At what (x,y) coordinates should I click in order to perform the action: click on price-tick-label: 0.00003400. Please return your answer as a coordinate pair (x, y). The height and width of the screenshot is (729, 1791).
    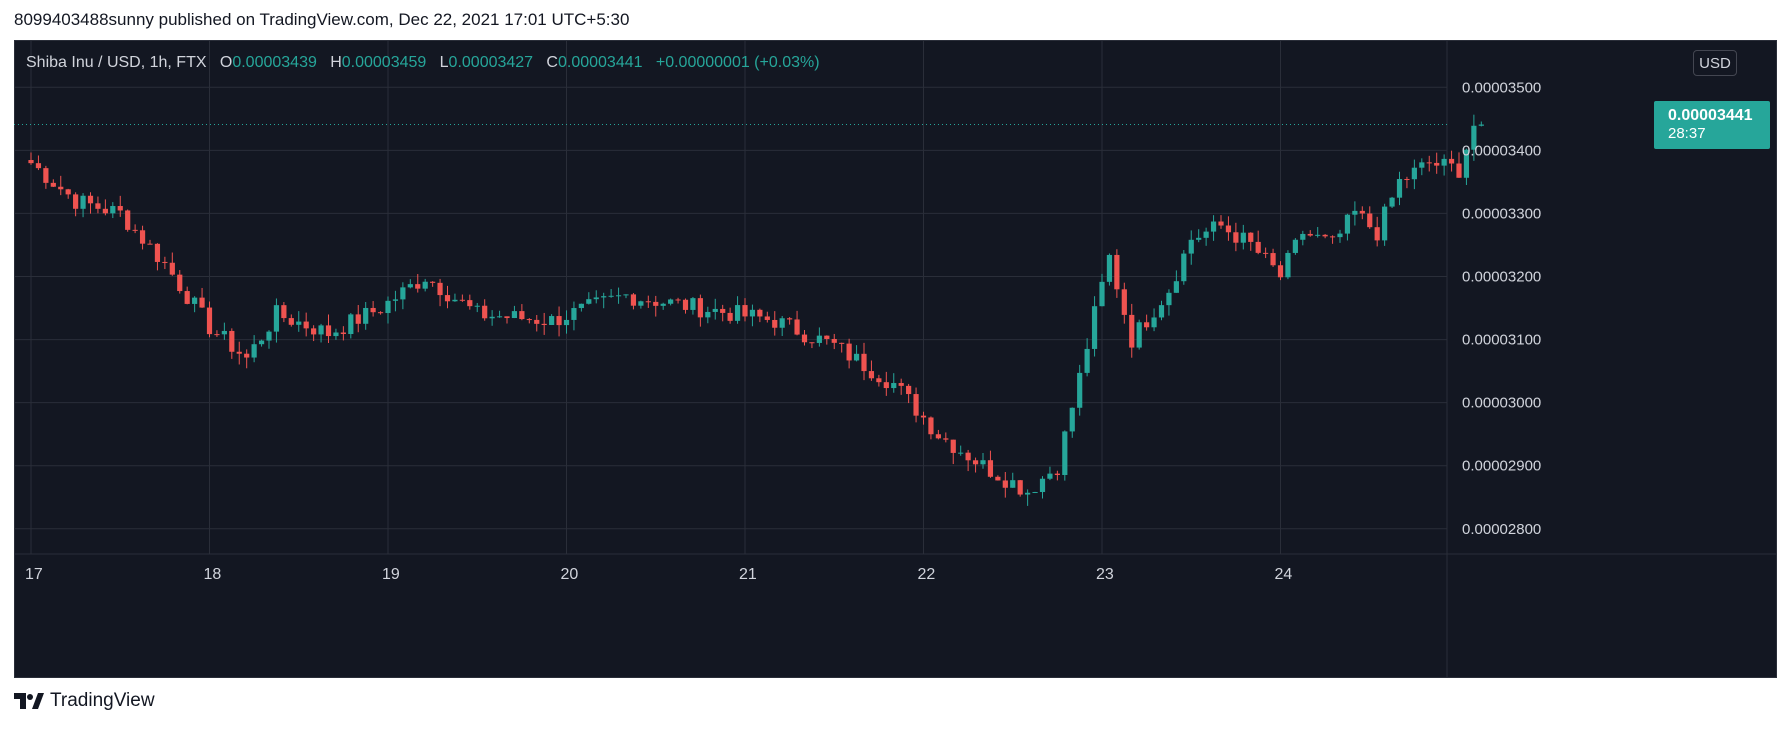
    Looking at the image, I should click on (1501, 150).